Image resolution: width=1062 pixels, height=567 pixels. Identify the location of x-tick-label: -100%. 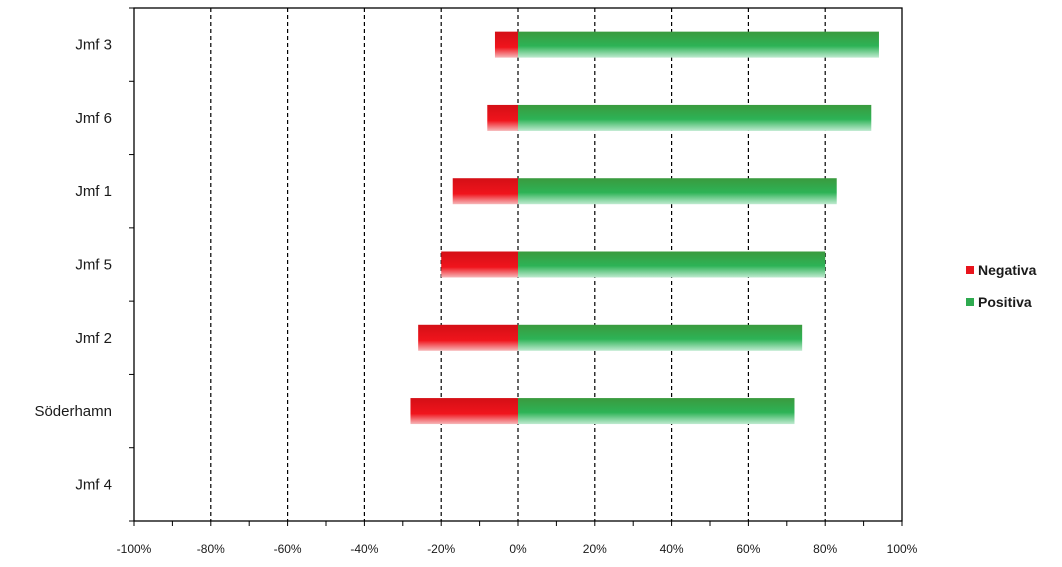
(134, 549).